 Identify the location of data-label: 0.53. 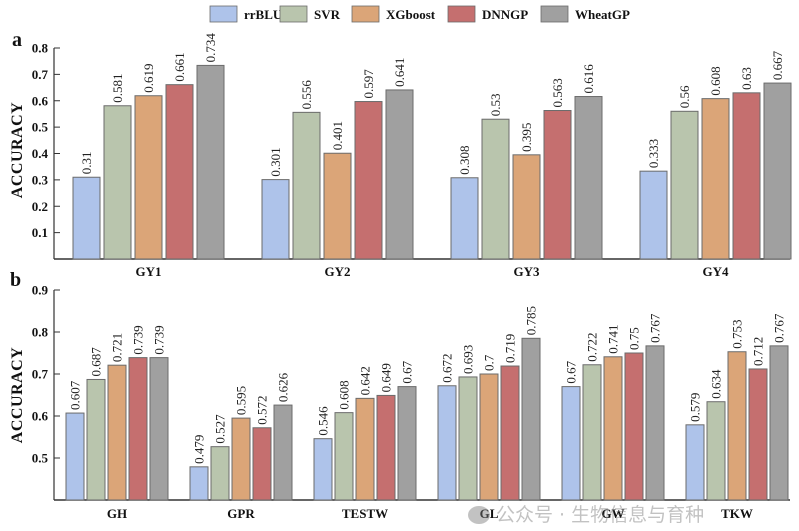
(495, 104).